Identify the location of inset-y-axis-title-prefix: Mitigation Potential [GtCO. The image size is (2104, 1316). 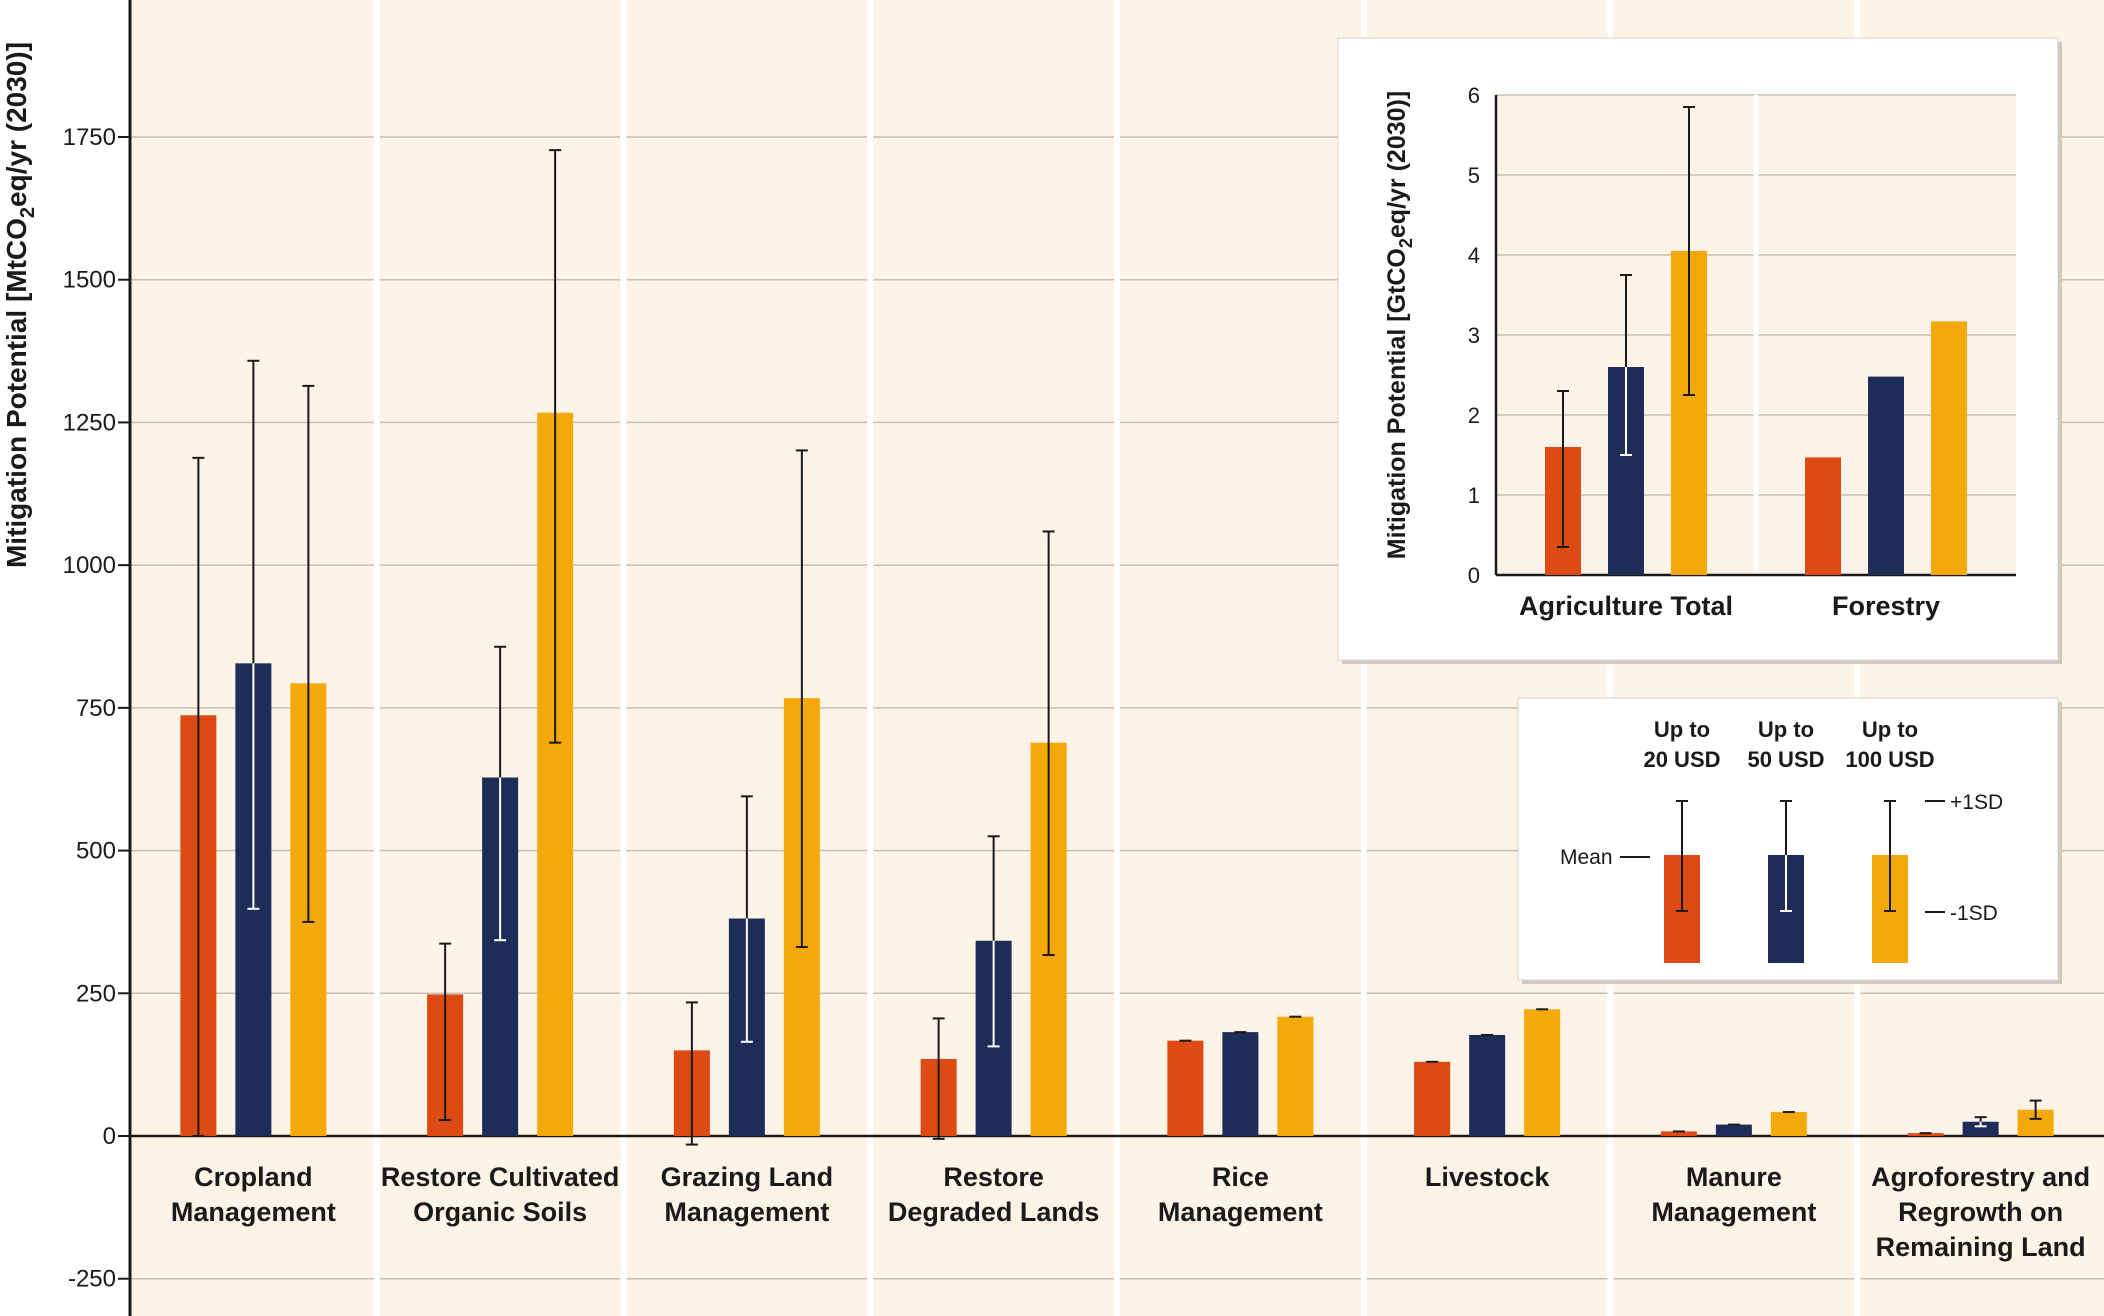
(1397, 403).